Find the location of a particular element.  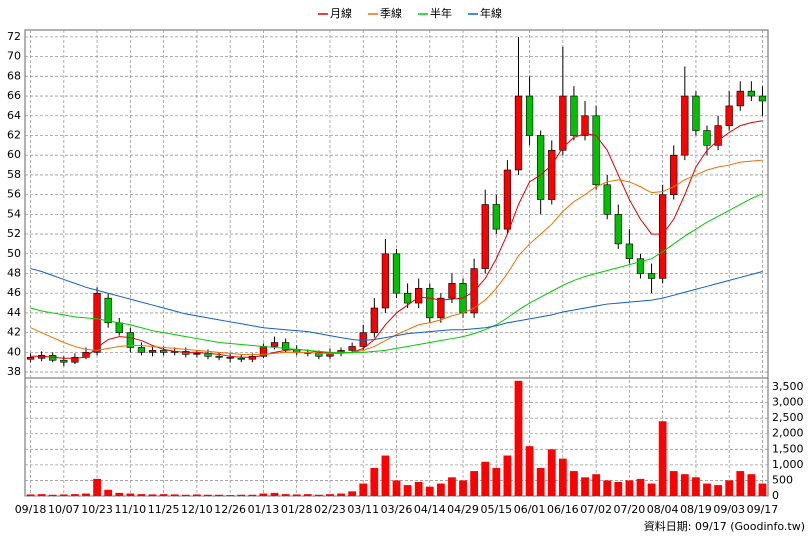

x-tick-label: 09/03 is located at coordinates (729, 509).